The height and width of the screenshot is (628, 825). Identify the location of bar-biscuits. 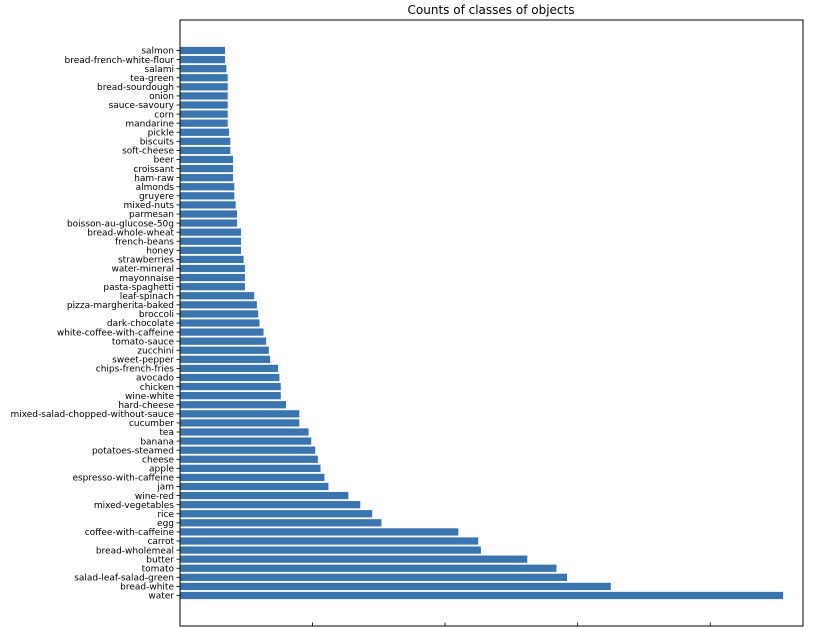
(205, 141).